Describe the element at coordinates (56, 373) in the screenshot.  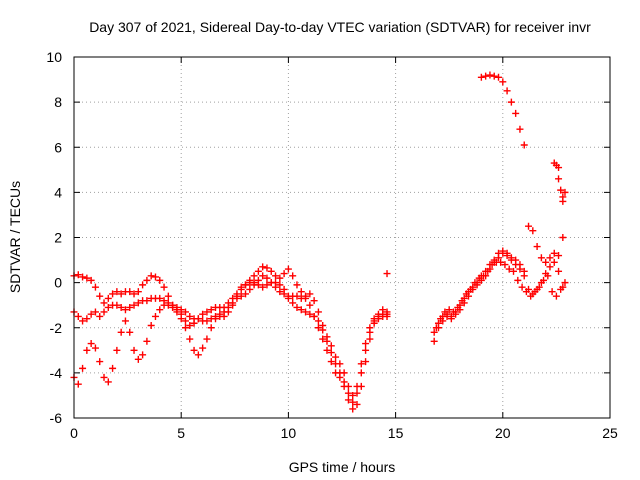
I see `y-tick-label: -4` at that location.